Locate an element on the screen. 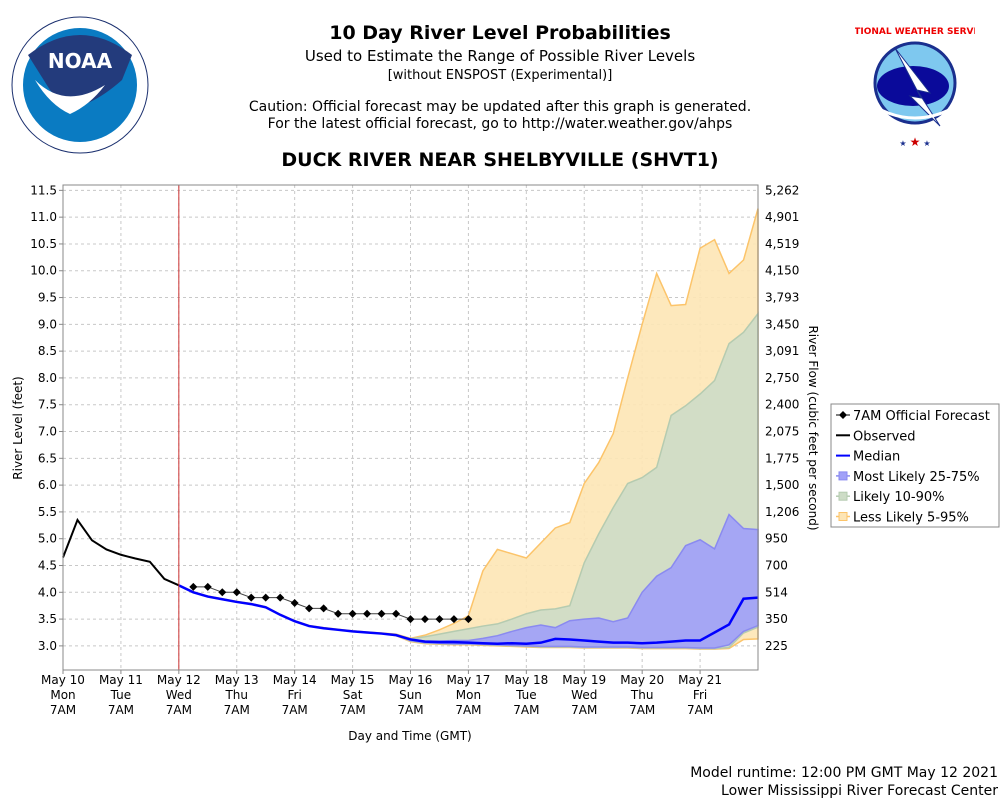 This screenshot has width=1000, height=800. legend-label: Median is located at coordinates (876, 457).